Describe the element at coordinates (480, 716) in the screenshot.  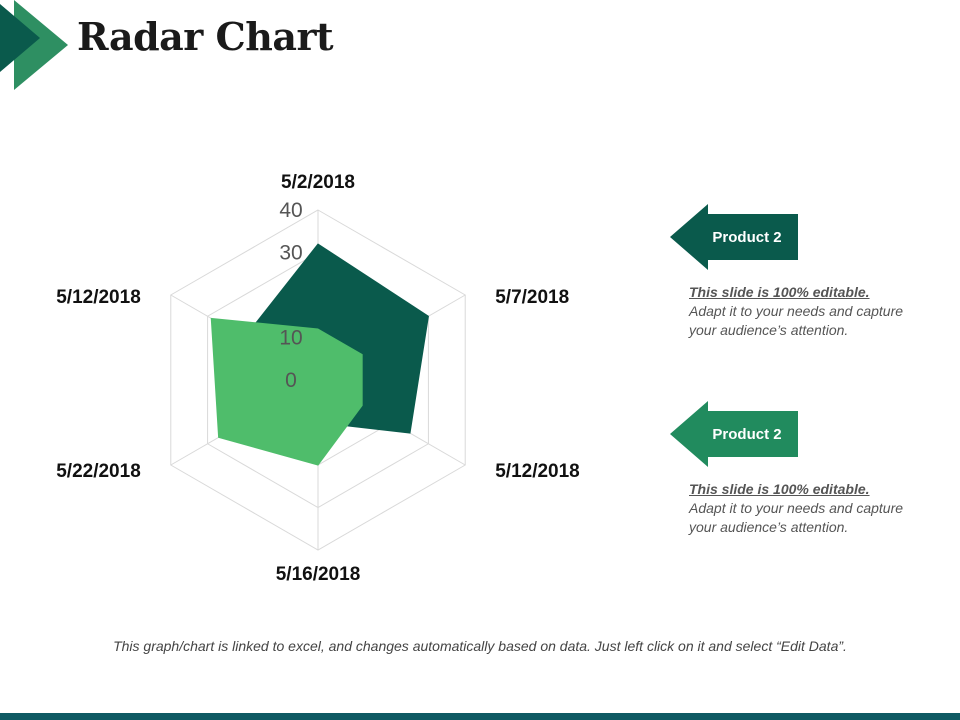
I see `bottom-bar` at that location.